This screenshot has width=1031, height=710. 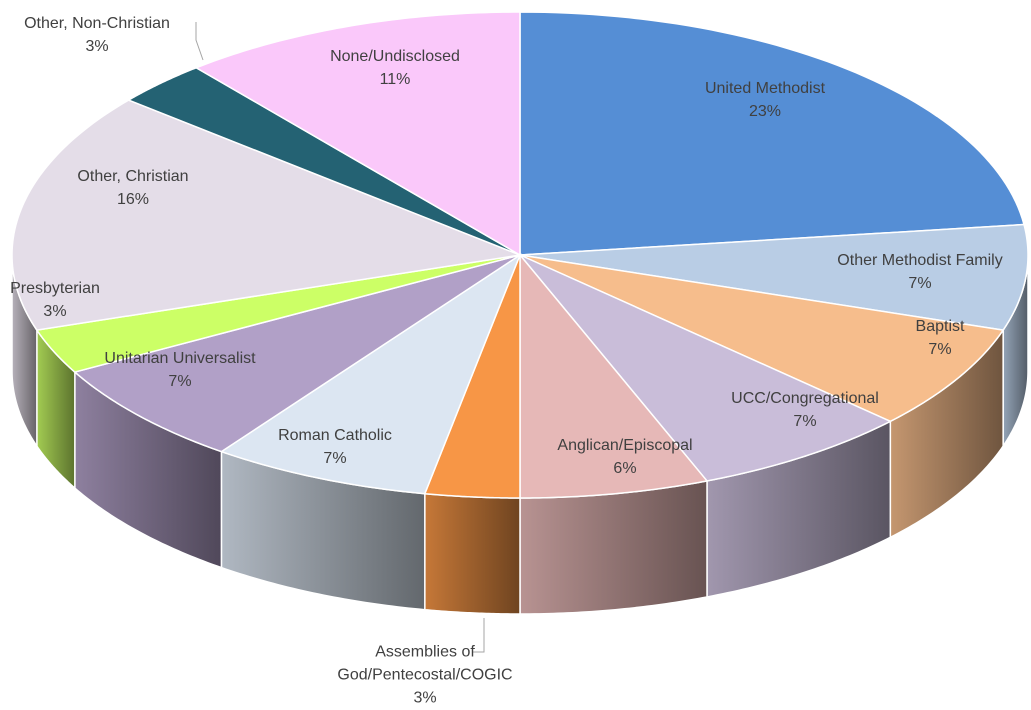 I want to click on category-label: None/Undisclosed, so click(x=395, y=56).